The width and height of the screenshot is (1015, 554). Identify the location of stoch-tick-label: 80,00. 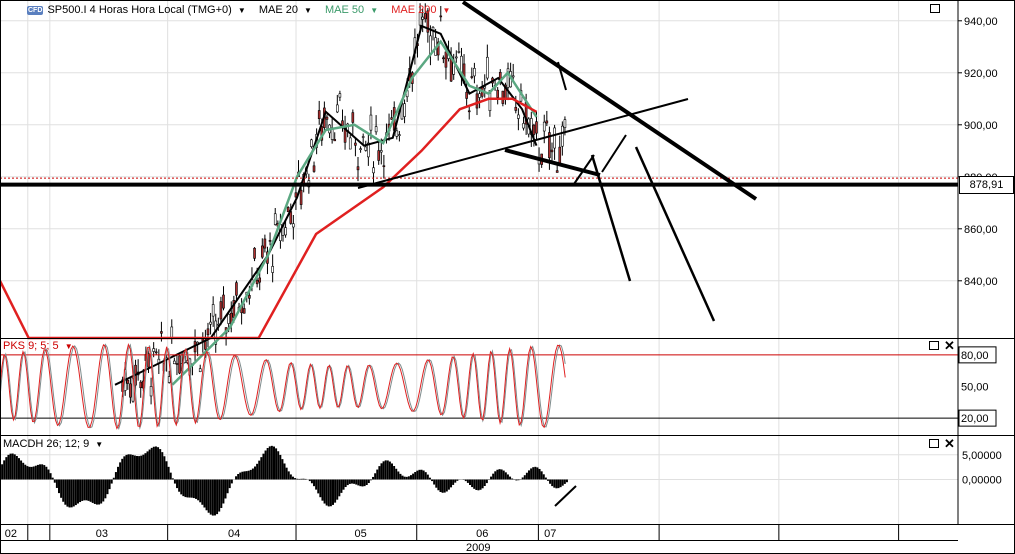
(975, 356).